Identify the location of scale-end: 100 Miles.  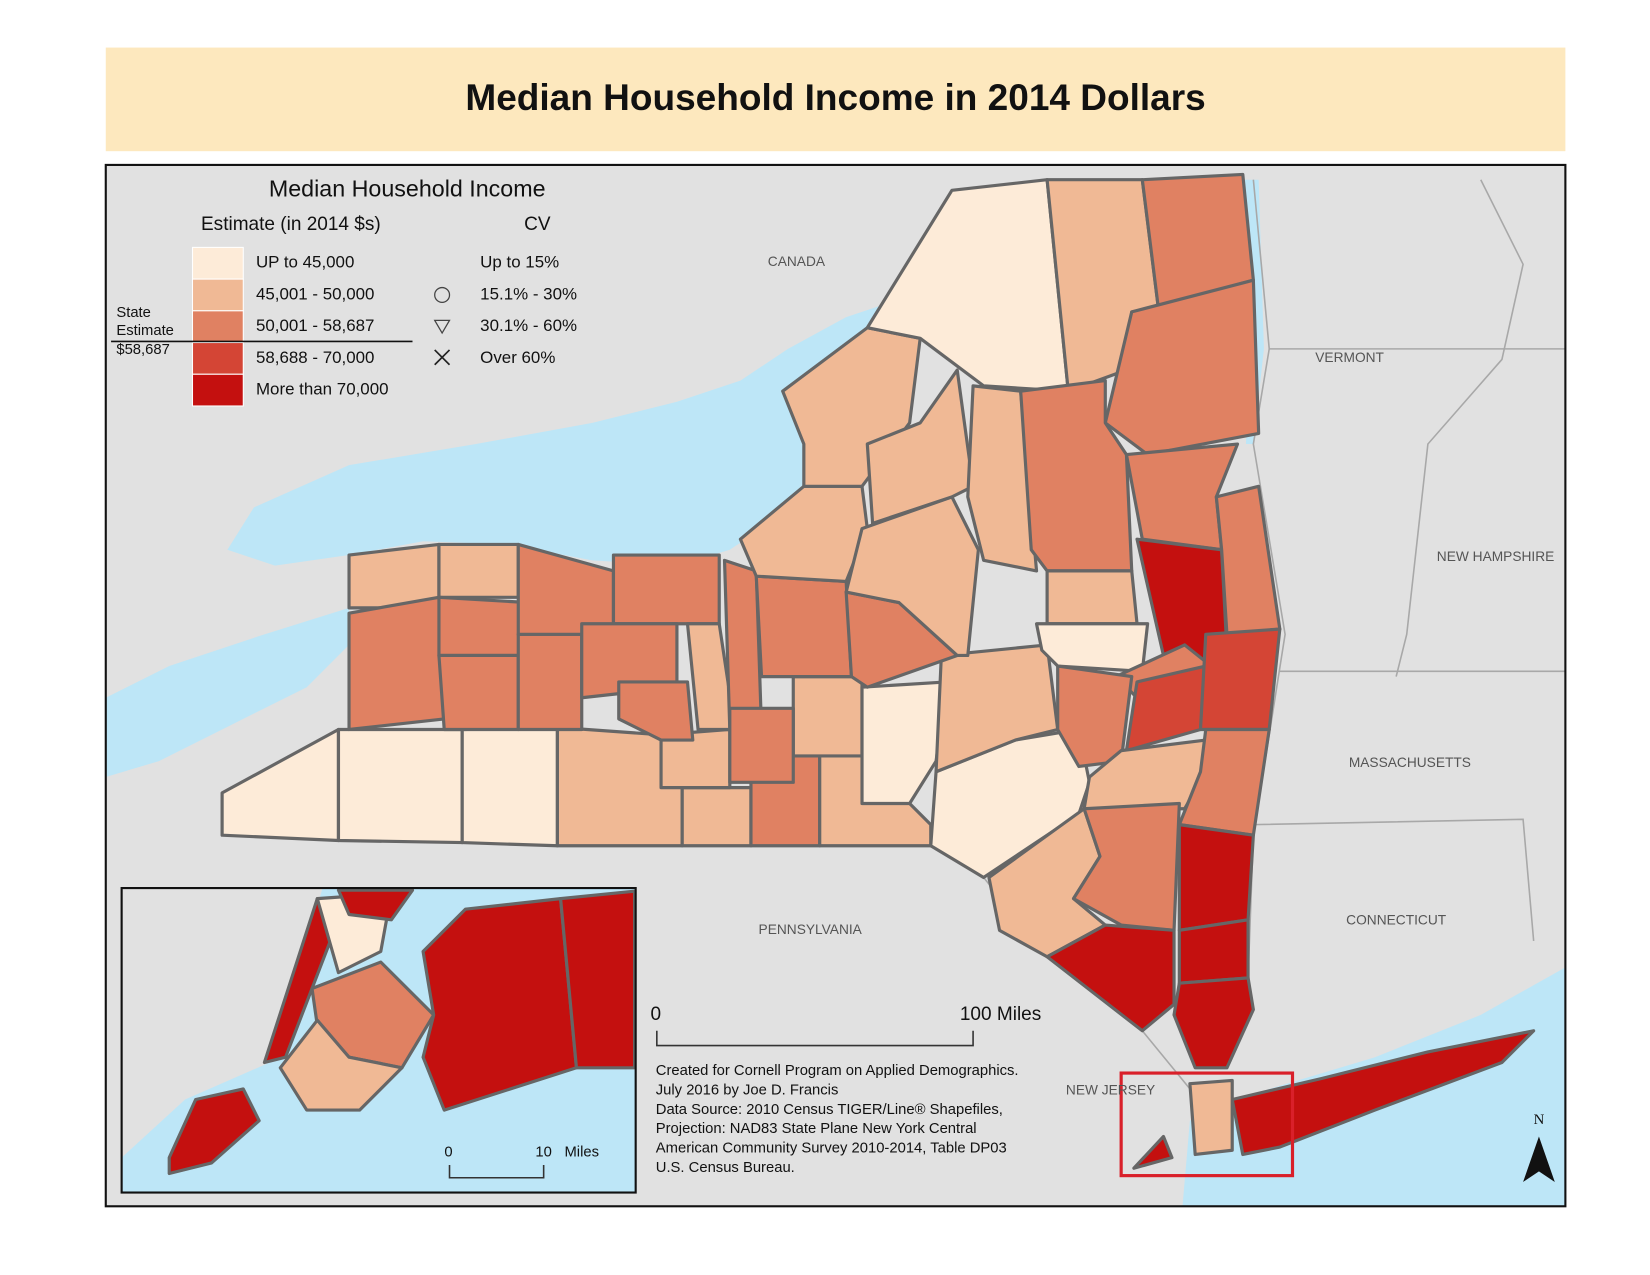
(1000, 1014).